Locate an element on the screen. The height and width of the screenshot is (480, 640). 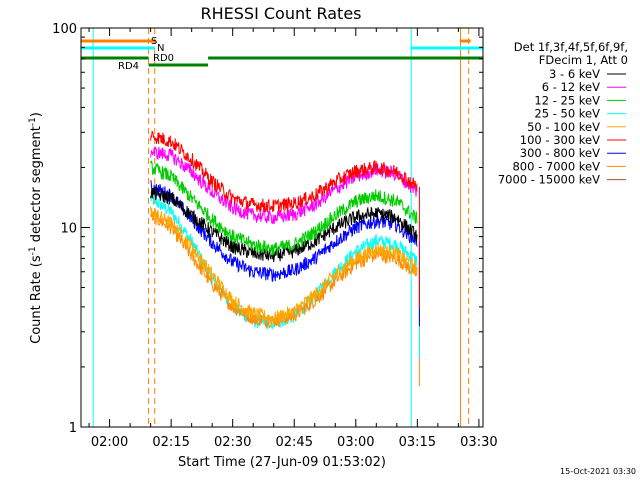
legend-header-line-2: FDecim 1, Att 0 is located at coordinates (583, 60).